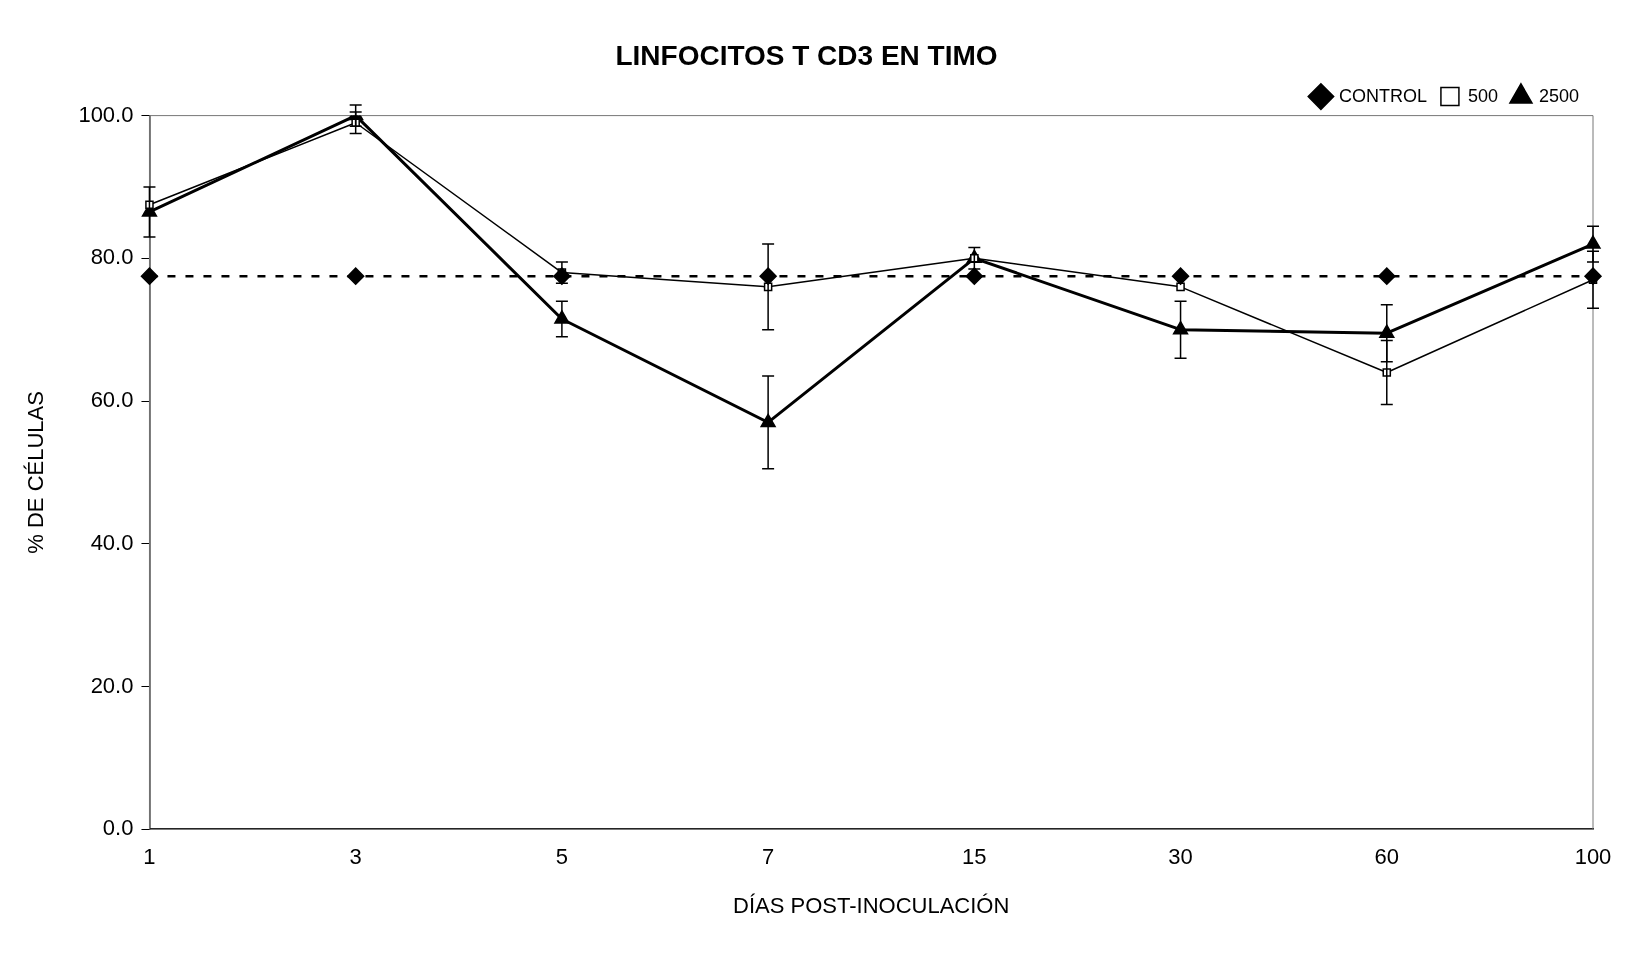 The height and width of the screenshot is (964, 1633). What do you see at coordinates (1387, 857) in the screenshot?
I see `x-tick-label: 60` at bounding box center [1387, 857].